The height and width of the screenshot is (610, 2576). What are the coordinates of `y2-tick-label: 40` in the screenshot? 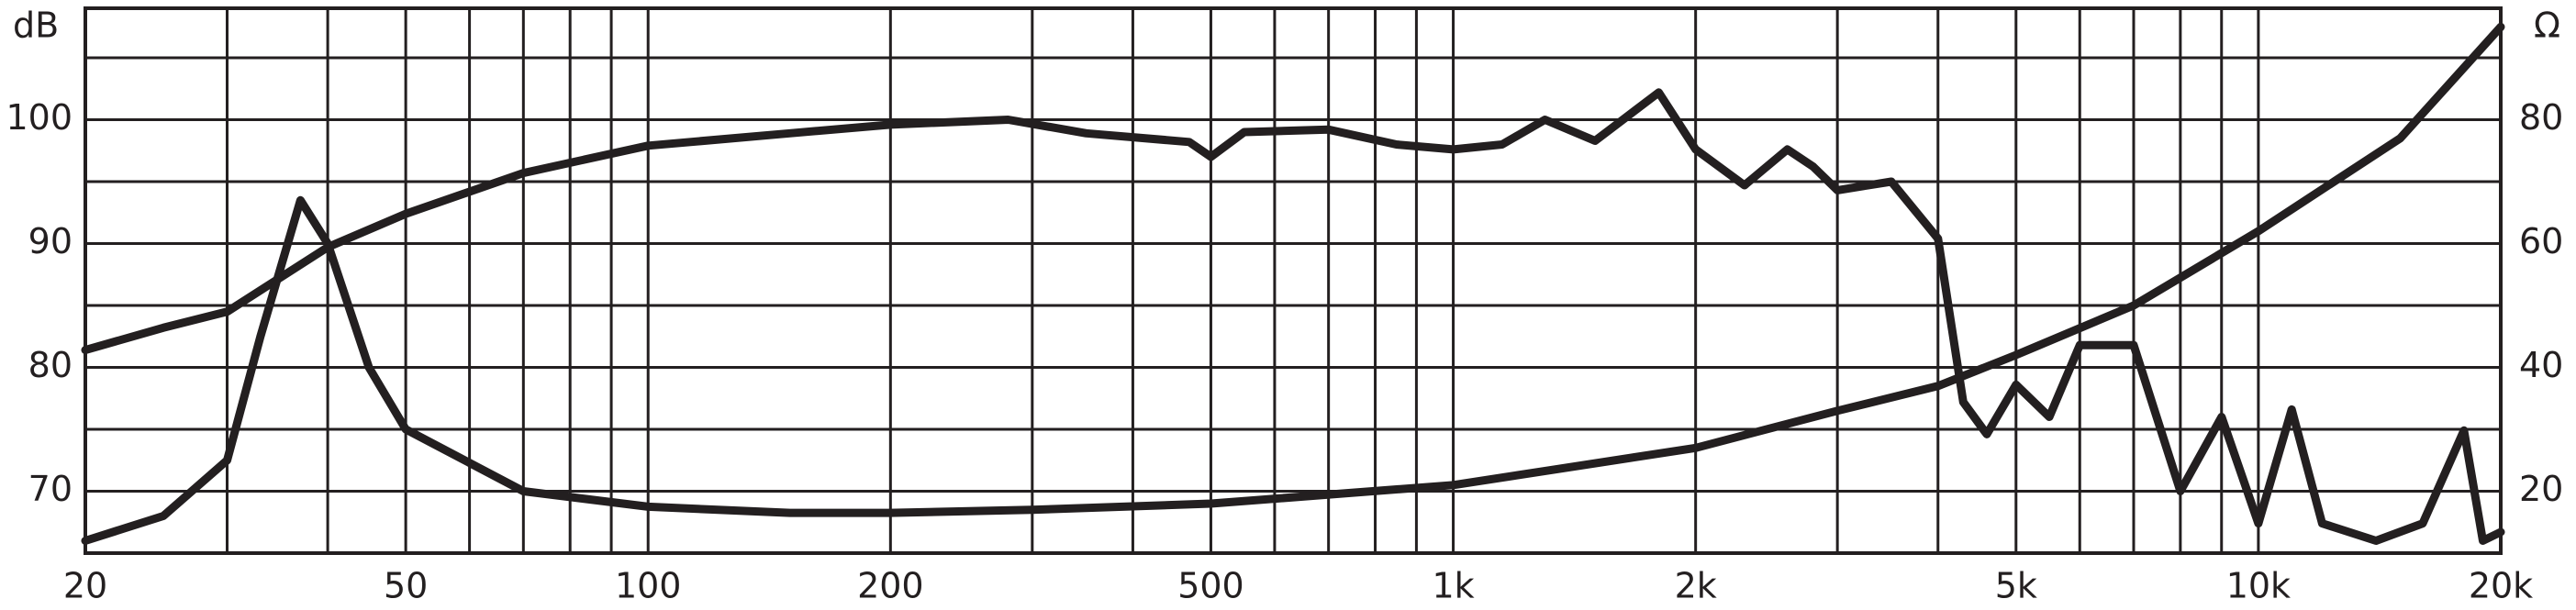 It's located at (2541, 365).